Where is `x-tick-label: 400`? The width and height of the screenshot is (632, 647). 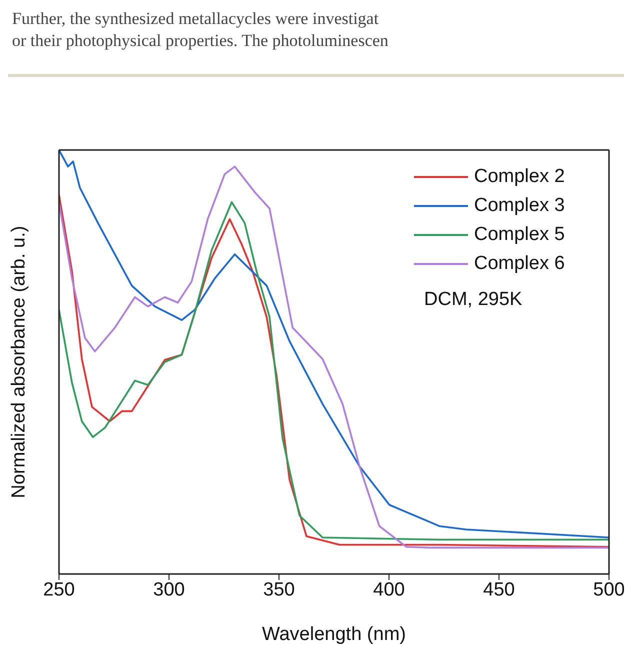 x-tick-label: 400 is located at coordinates (389, 589).